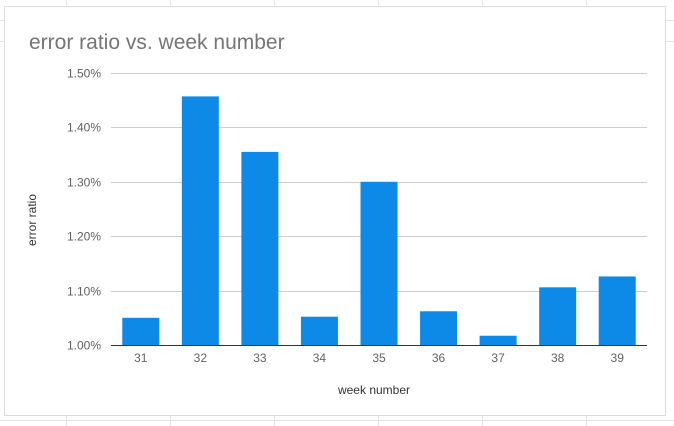 This screenshot has width=674, height=426. Describe the element at coordinates (84, 128) in the screenshot. I see `y-tick-label: 1.40%` at that location.